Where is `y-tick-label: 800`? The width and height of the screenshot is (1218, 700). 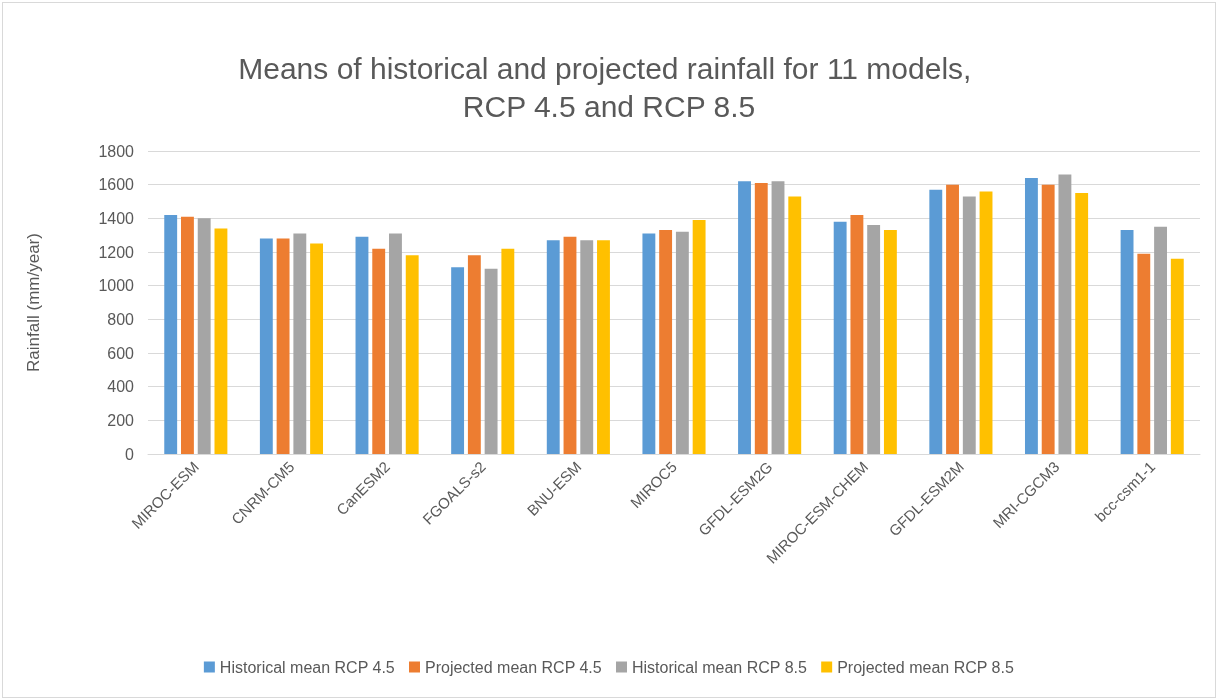 y-tick-label: 800 is located at coordinates (121, 319).